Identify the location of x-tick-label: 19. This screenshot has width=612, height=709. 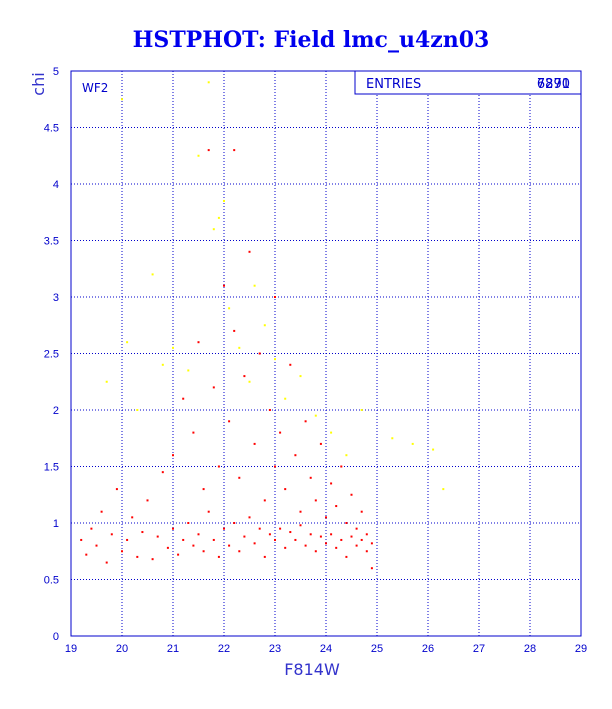
(71, 649).